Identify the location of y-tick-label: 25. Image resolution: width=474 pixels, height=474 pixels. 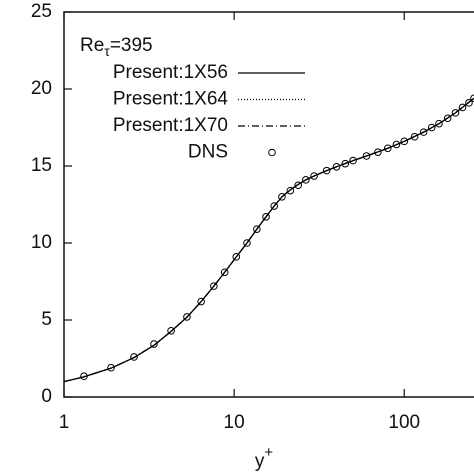
(41, 11).